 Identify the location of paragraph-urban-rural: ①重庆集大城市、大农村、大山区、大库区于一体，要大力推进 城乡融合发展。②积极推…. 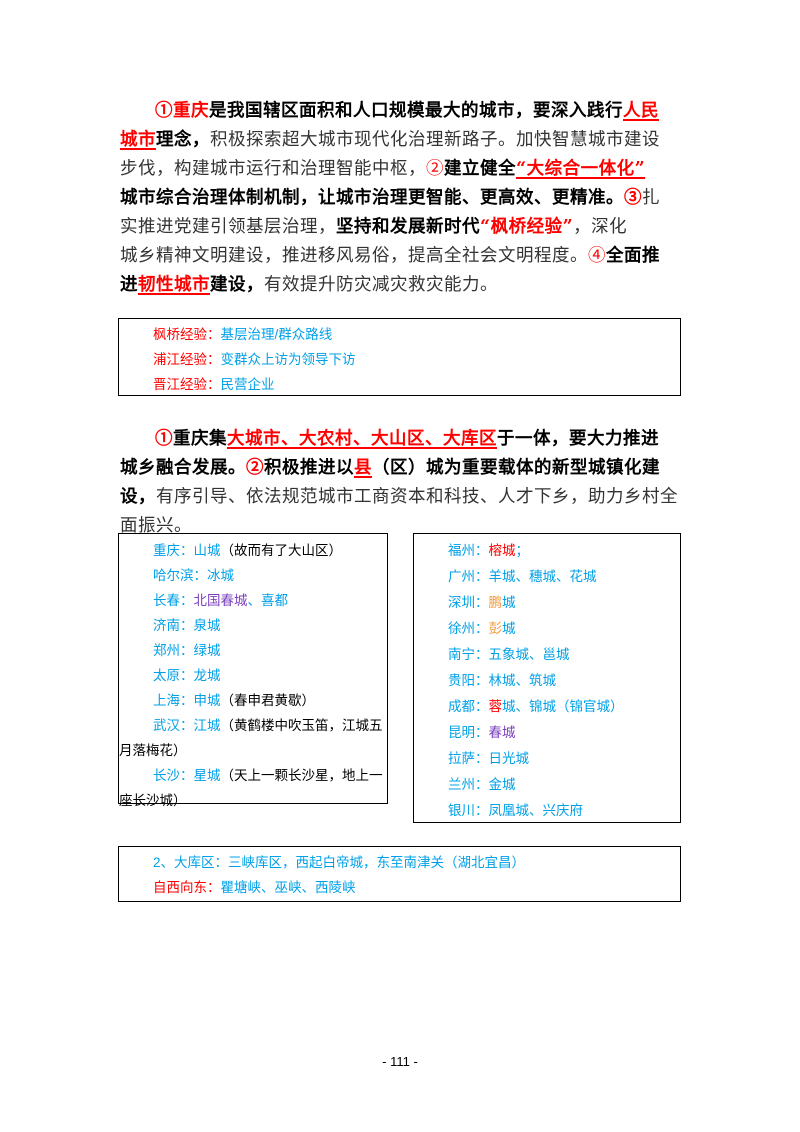
(401, 483).